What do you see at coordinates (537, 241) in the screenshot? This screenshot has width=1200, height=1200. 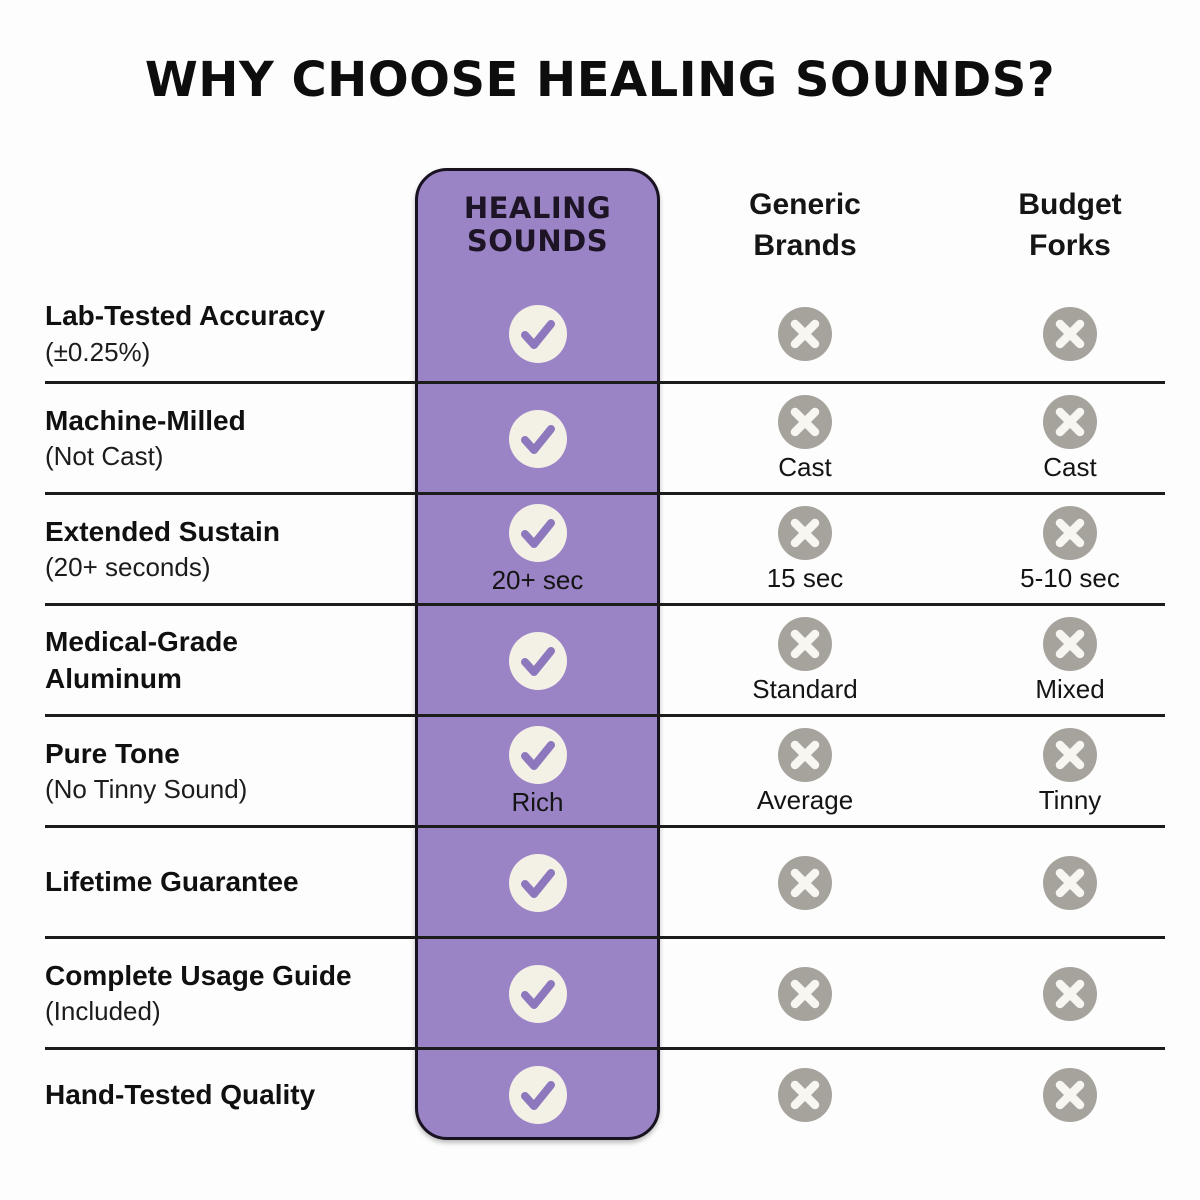 I see `header-line: SOUNDS` at bounding box center [537, 241].